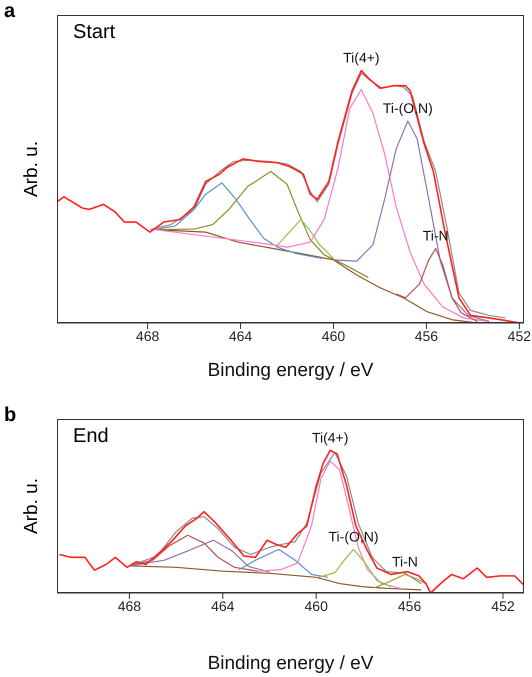  I want to click on annotation: Ti-N, so click(405, 561).